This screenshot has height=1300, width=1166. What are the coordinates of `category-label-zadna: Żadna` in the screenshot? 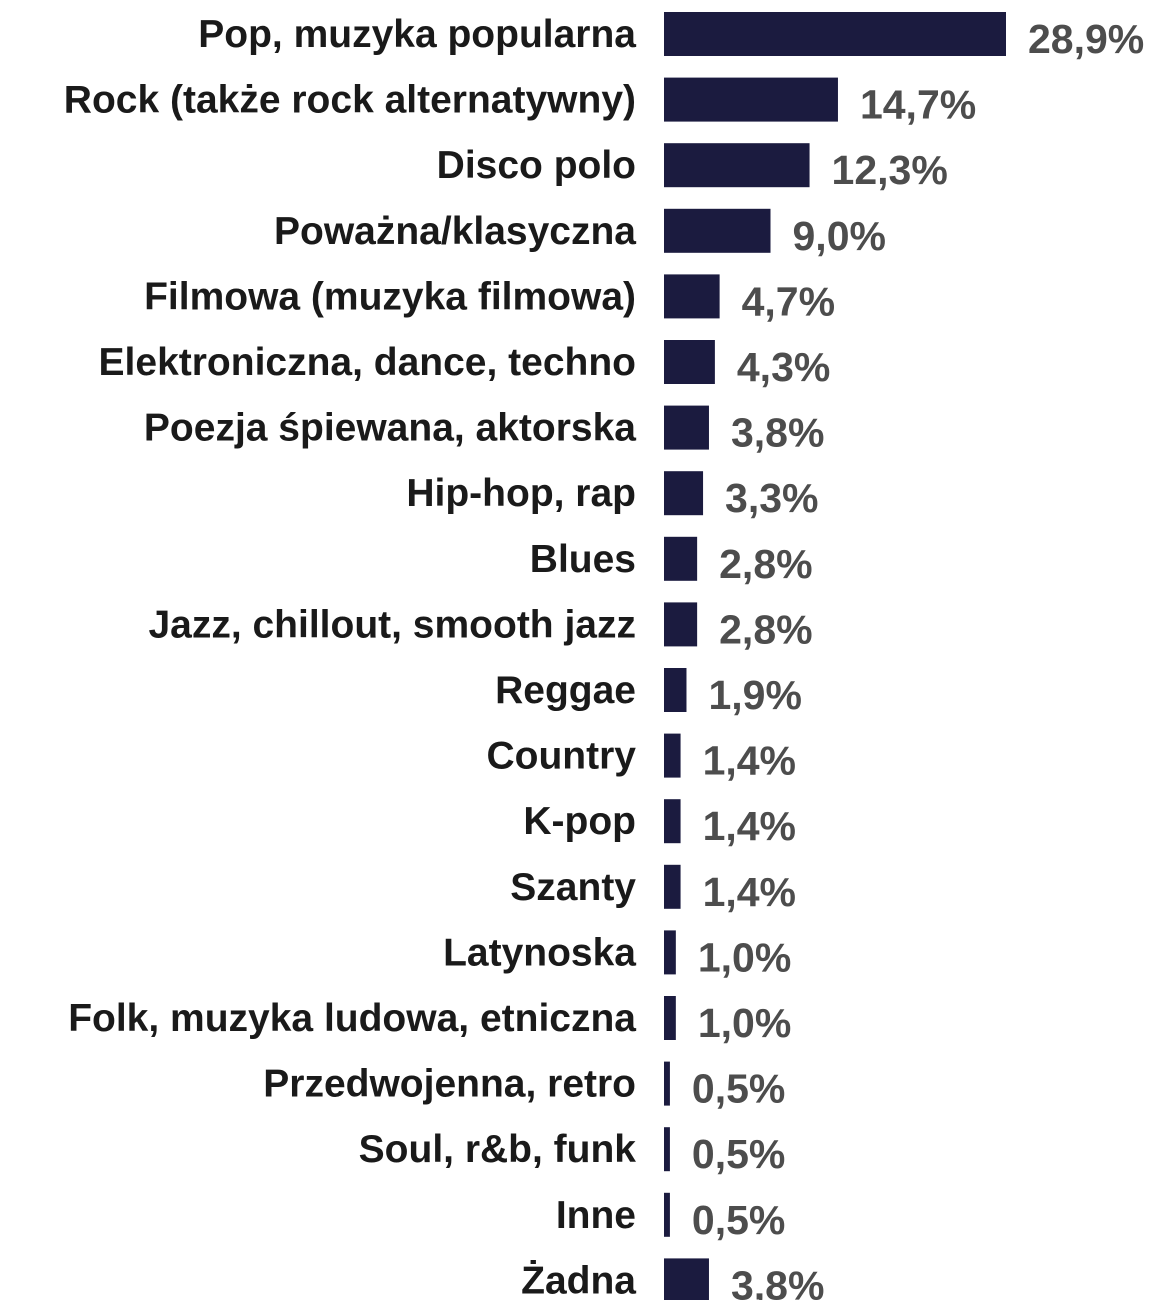 It's located at (578, 1279).